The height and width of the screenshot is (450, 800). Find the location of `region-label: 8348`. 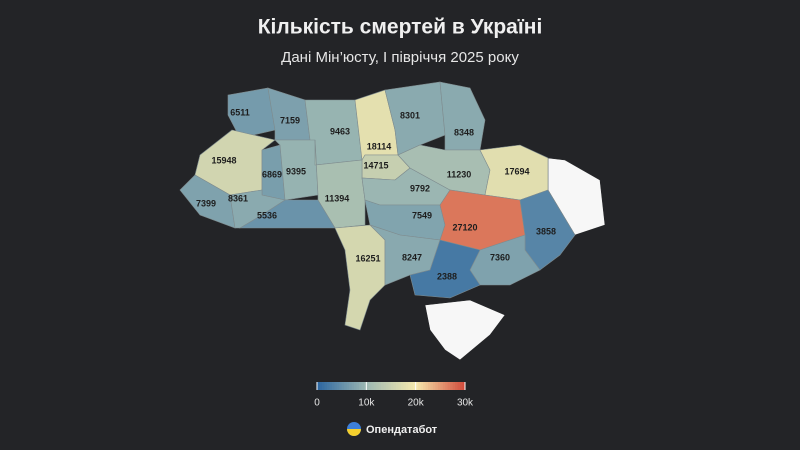

region-label: 8348 is located at coordinates (464, 132).